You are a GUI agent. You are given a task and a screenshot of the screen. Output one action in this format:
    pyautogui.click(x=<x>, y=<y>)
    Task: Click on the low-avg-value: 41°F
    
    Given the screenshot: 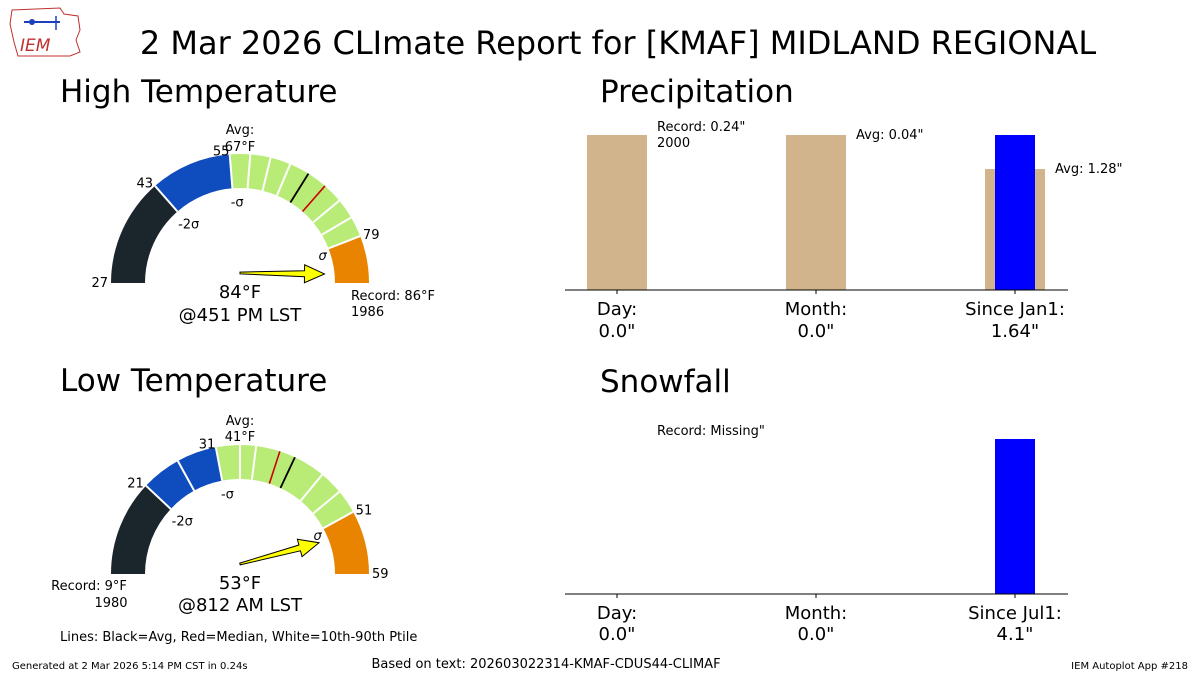 What is the action you would take?
    pyautogui.click(x=240, y=437)
    